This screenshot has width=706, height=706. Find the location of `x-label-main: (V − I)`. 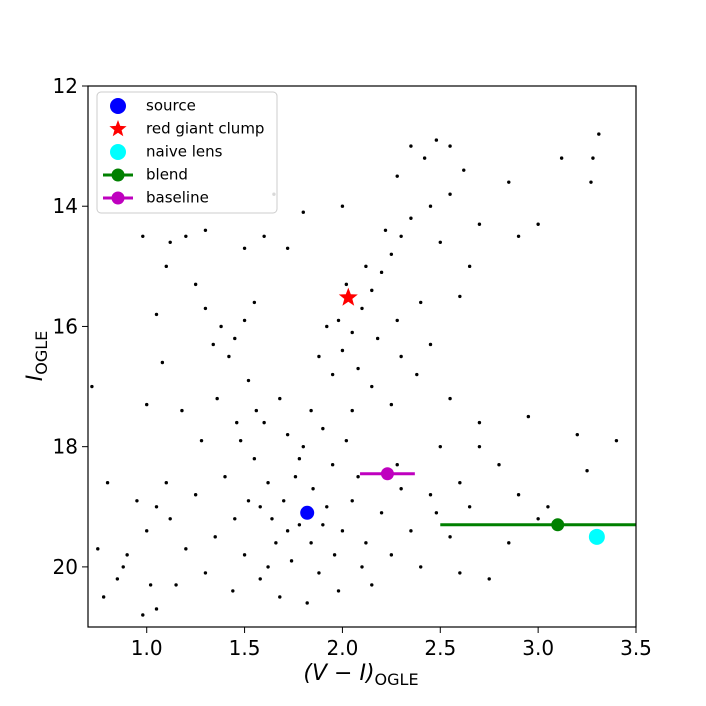

x-label-main: (V − I) is located at coordinates (338, 673).